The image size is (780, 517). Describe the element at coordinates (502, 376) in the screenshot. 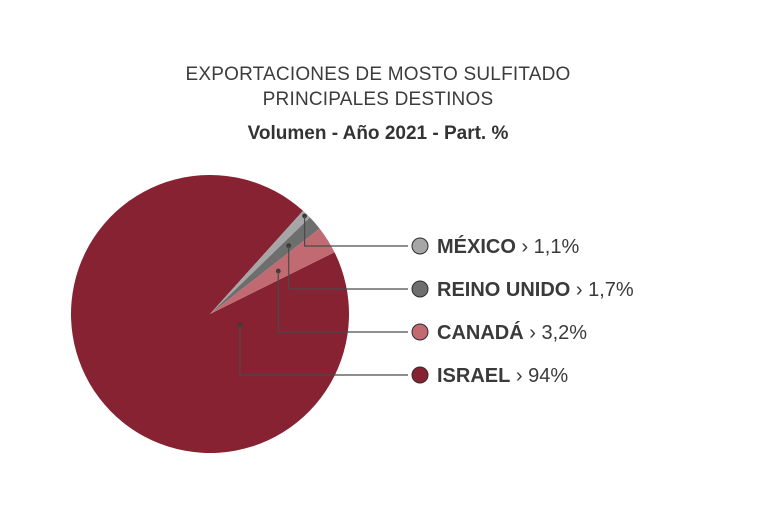

I see `legend-label: ISRAEL › 94%` at that location.